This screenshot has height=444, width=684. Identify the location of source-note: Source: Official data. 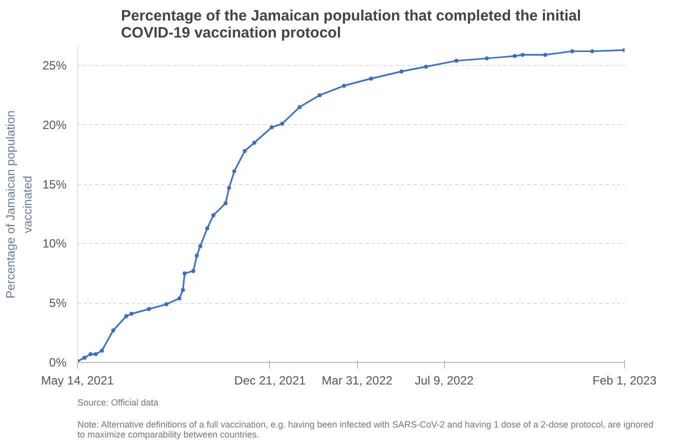
(118, 403).